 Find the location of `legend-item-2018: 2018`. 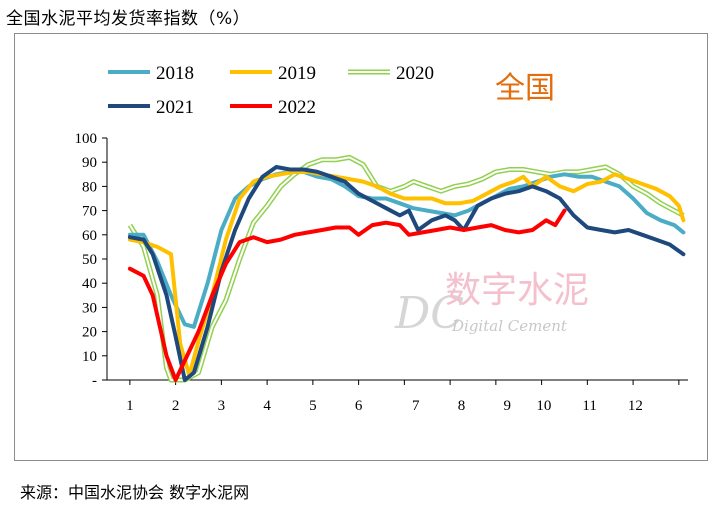

legend-item-2018: 2018 is located at coordinates (151, 73).